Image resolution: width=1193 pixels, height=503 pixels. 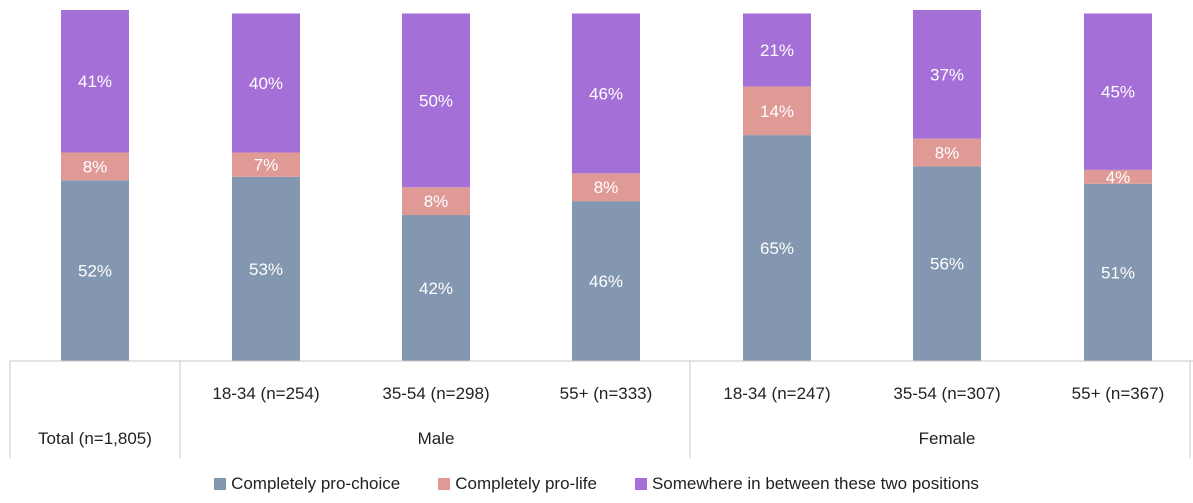 What do you see at coordinates (640, 484) in the screenshot?
I see `legend-swatch-in-between` at bounding box center [640, 484].